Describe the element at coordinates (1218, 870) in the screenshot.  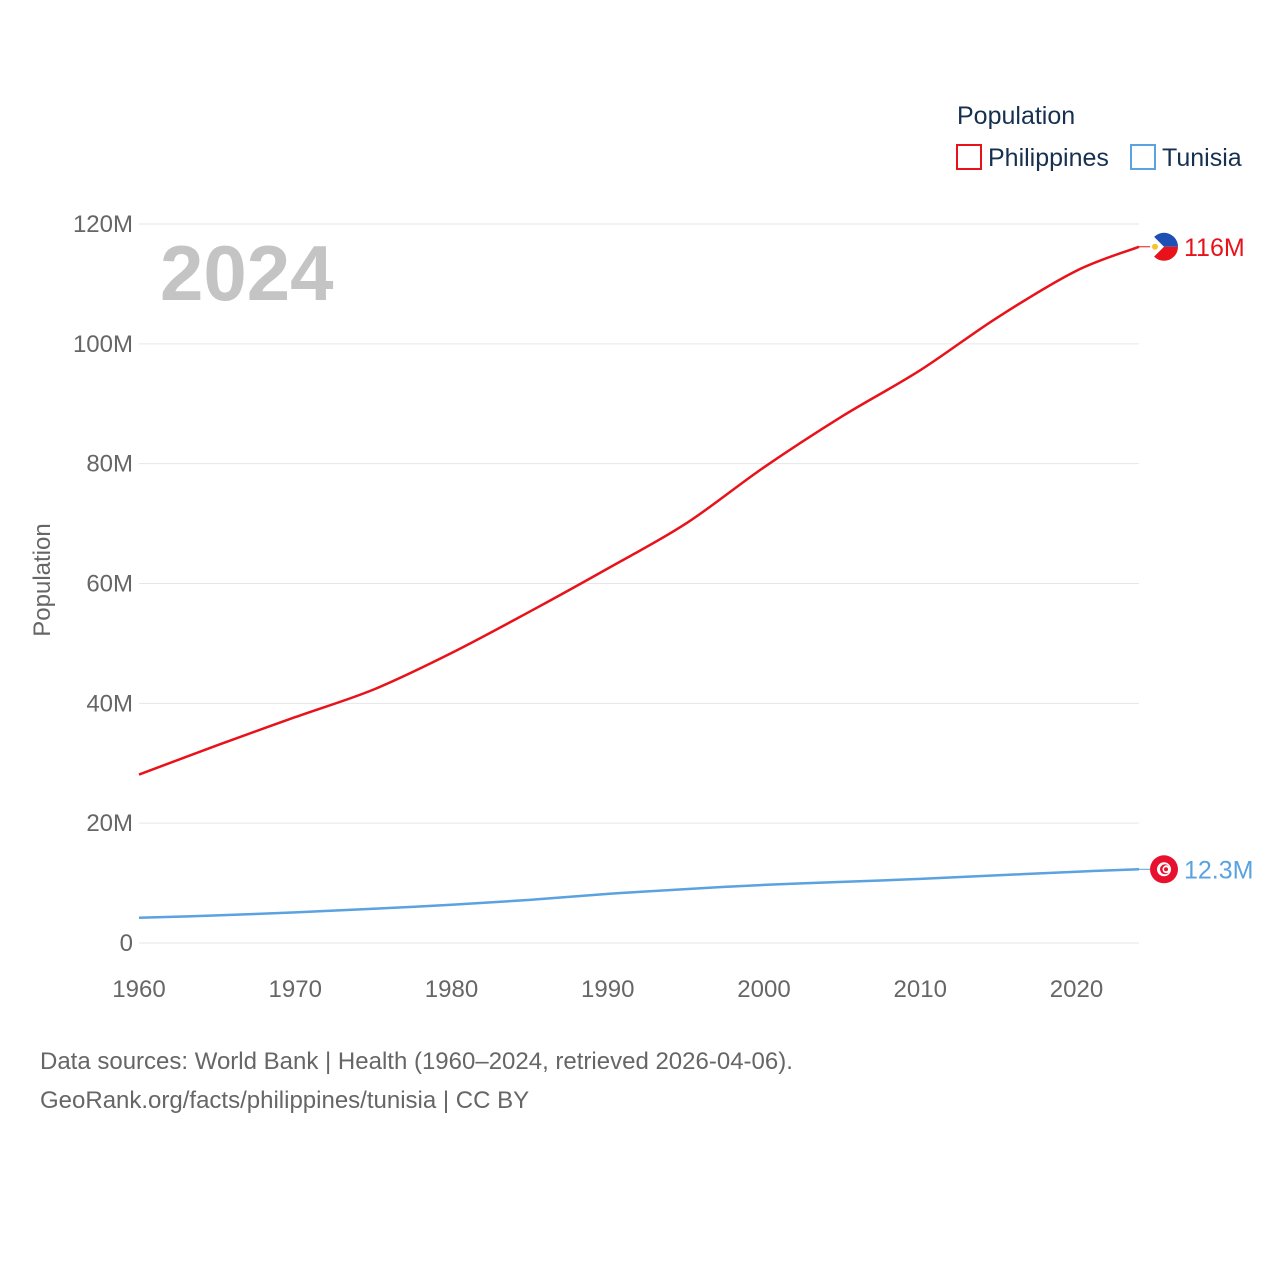
I see `end-label-tunisia: 12.3M` at that location.